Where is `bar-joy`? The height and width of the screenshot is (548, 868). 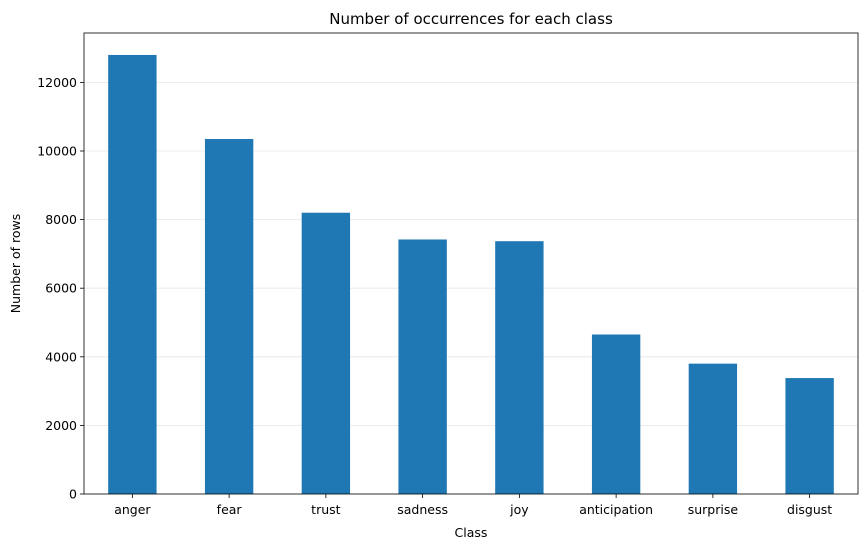 bar-joy is located at coordinates (519, 367).